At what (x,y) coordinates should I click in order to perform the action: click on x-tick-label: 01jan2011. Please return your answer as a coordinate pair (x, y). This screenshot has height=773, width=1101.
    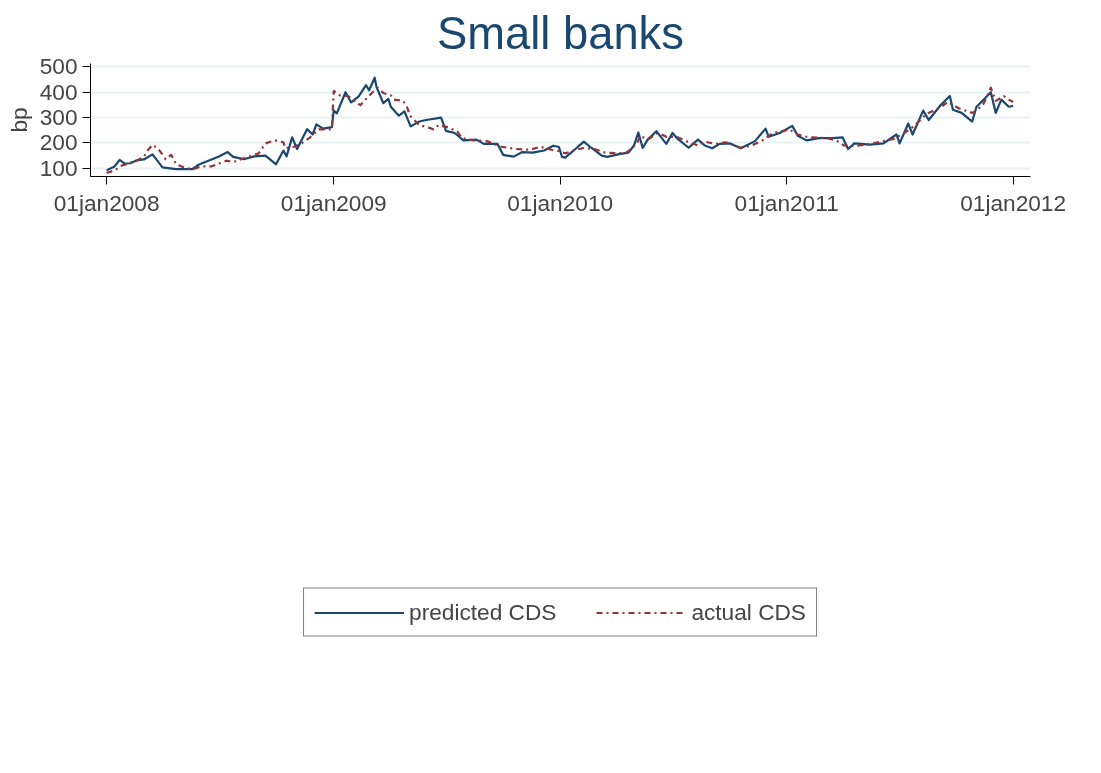
    Looking at the image, I should click on (786, 202).